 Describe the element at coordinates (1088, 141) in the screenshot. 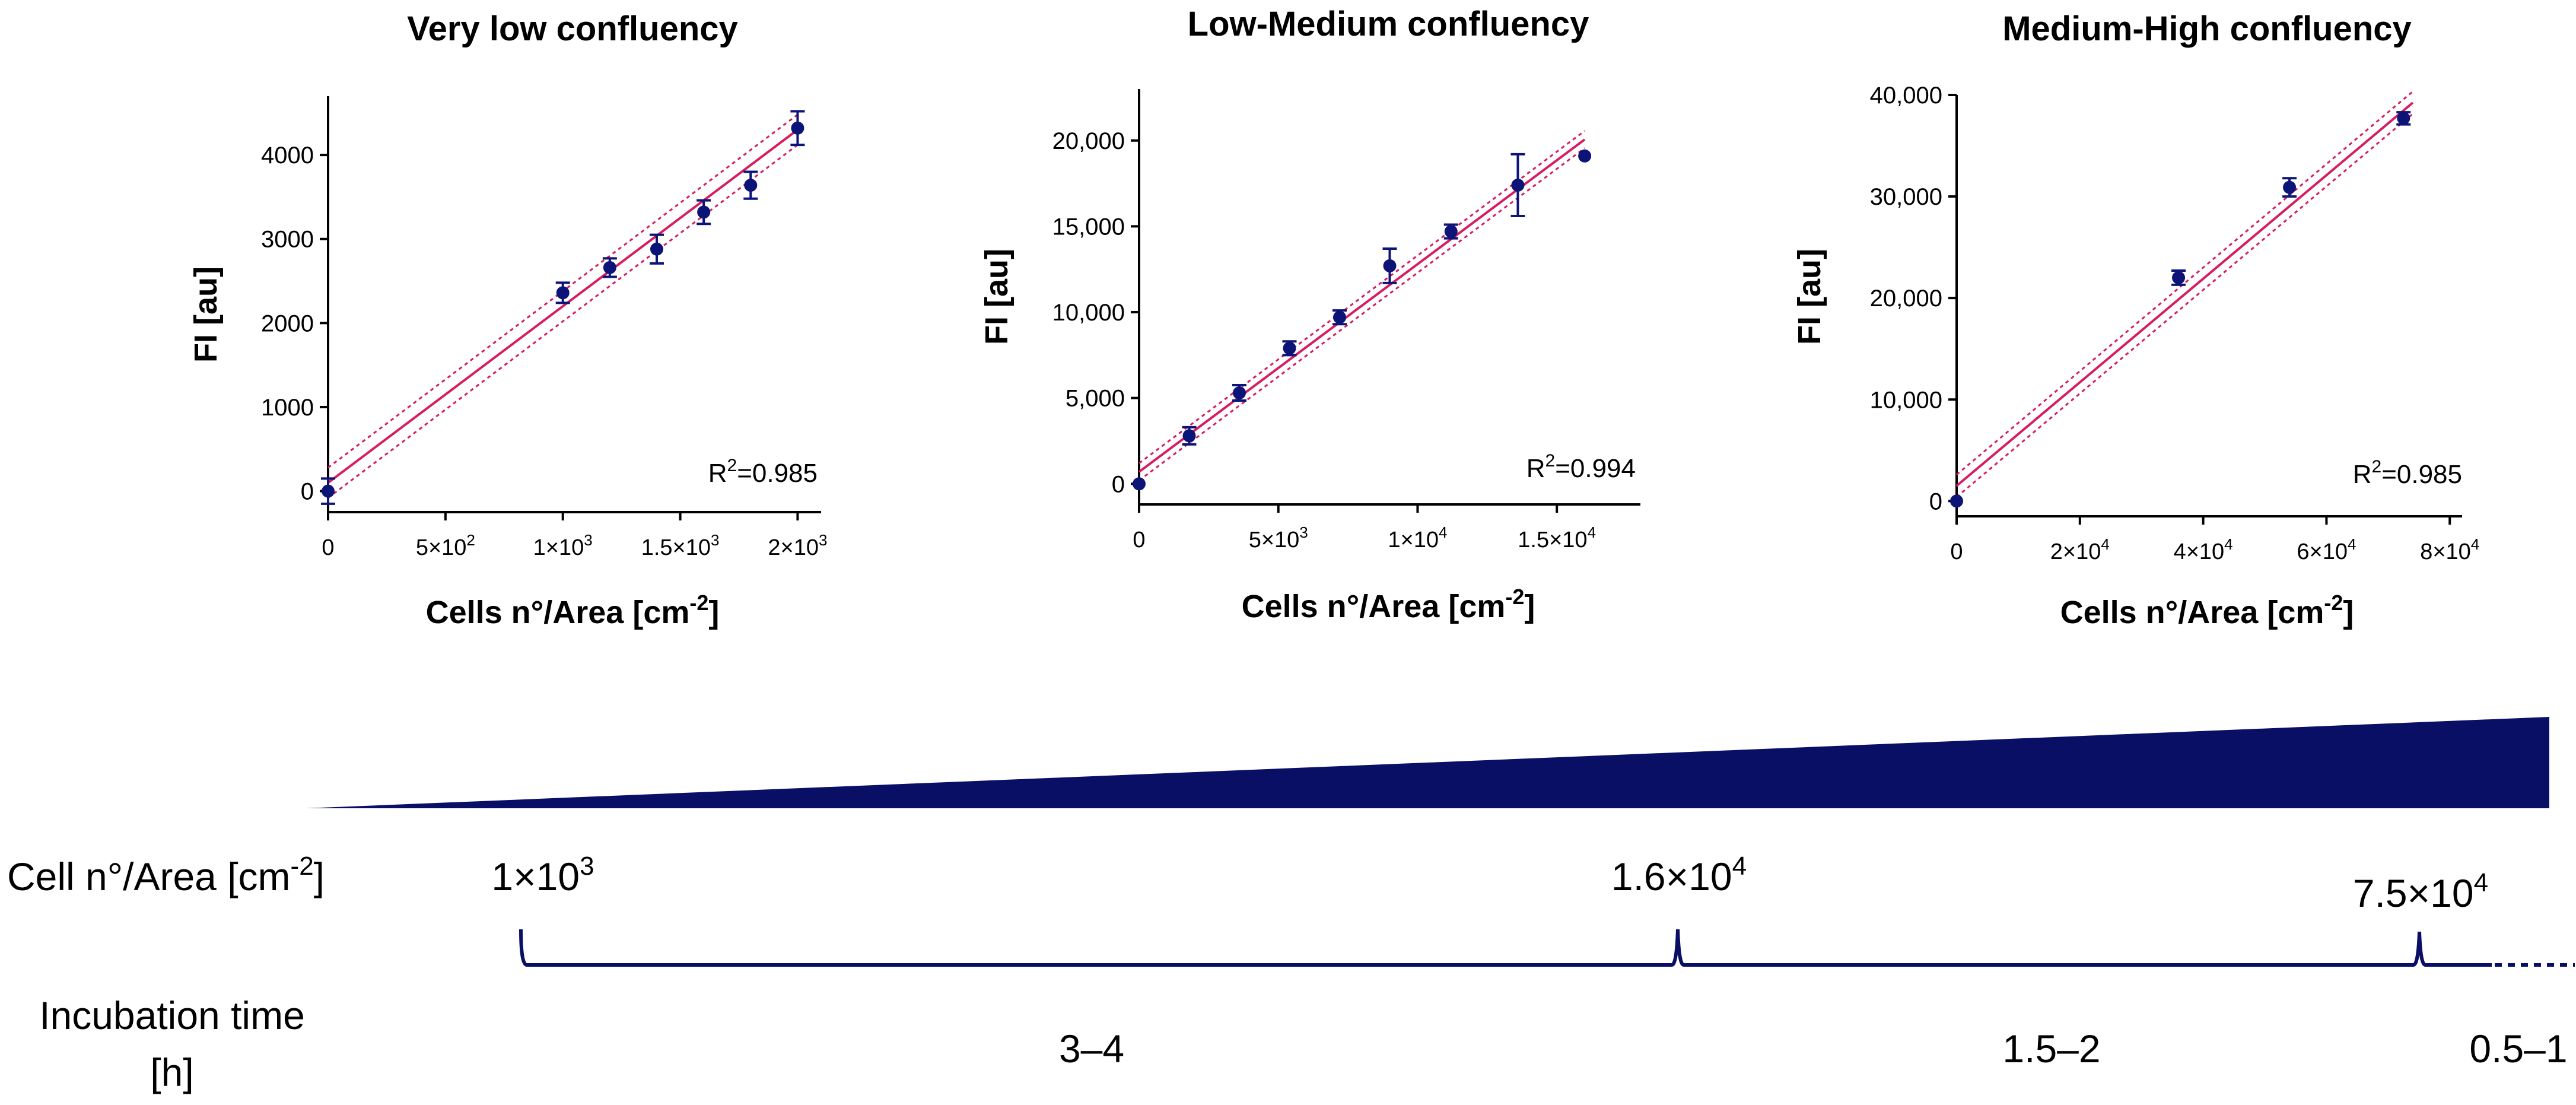

I see `chart-2-y-tick-label: 20,000` at that location.